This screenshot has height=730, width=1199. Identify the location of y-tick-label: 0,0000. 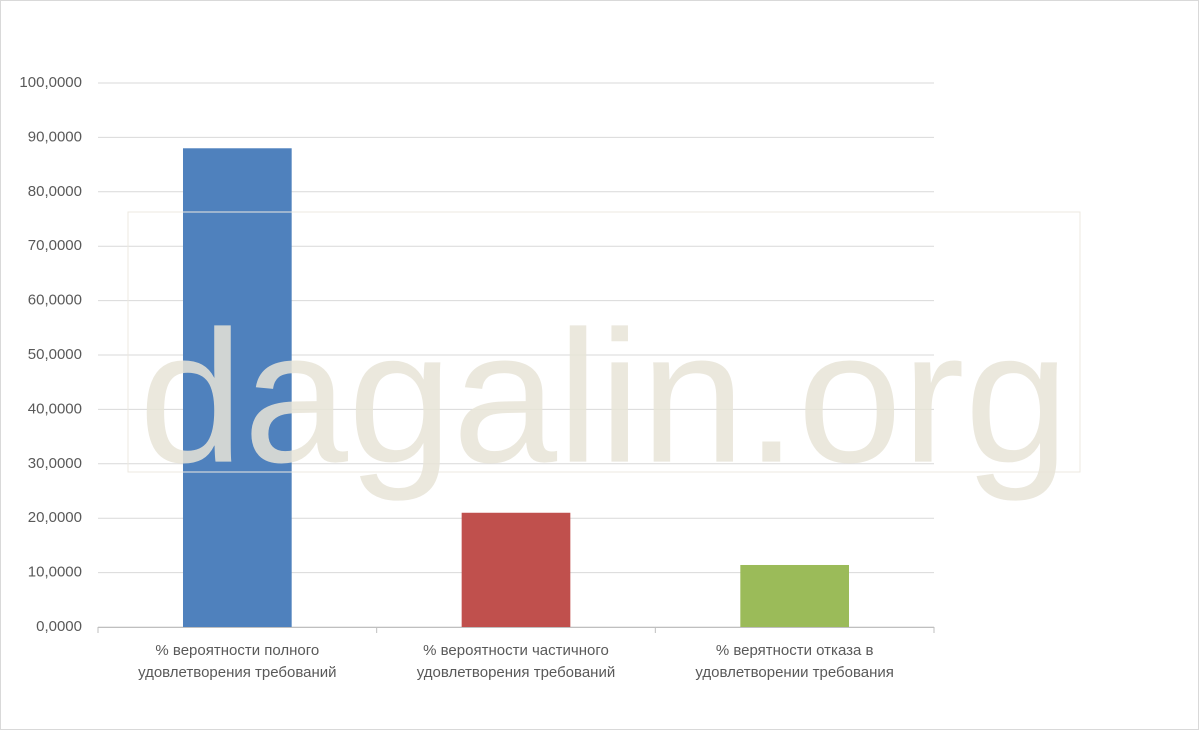
(59, 626).